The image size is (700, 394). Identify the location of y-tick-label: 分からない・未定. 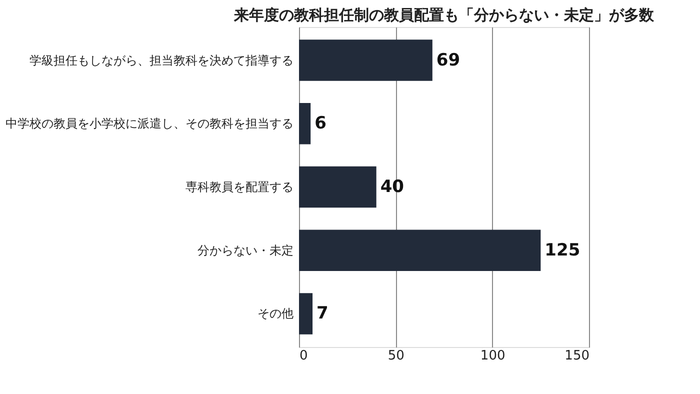
(246, 250).